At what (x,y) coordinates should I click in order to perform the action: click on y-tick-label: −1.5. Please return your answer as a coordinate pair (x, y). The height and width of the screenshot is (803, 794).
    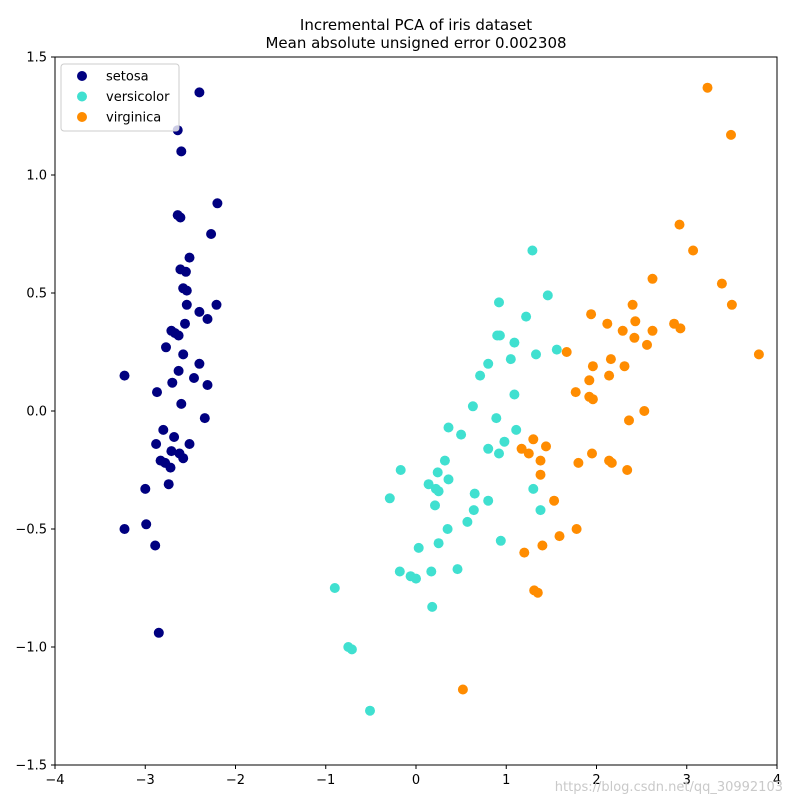
    Looking at the image, I should click on (31, 766).